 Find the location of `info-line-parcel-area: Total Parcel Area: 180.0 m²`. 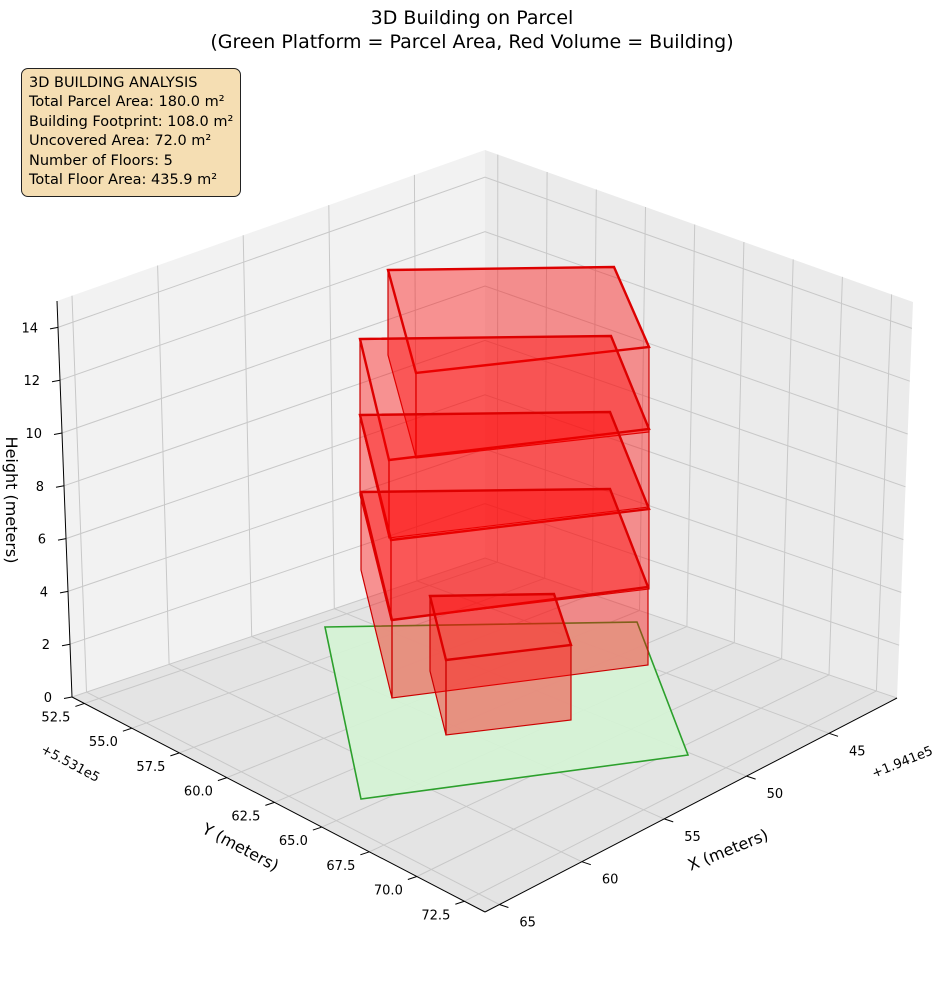

info-line-parcel-area: Total Parcel Area: 180.0 m² is located at coordinates (127, 102).